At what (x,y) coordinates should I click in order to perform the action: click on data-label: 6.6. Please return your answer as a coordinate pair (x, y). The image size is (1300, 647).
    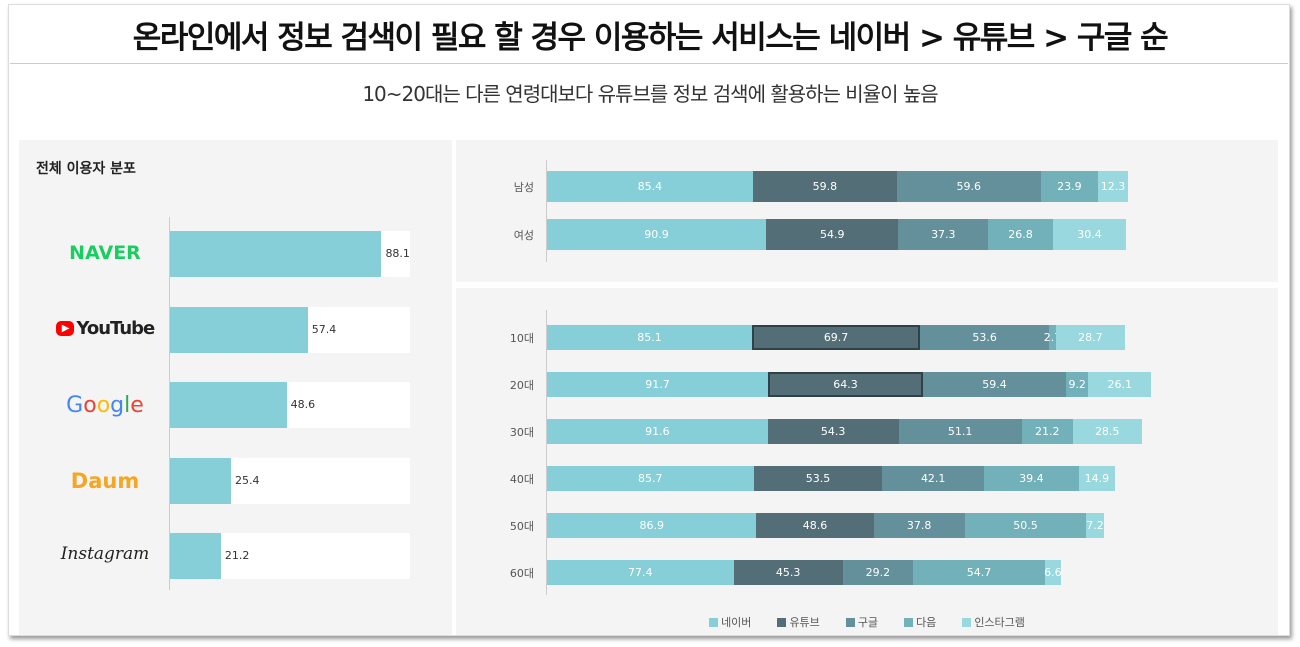
    Looking at the image, I should click on (1053, 572).